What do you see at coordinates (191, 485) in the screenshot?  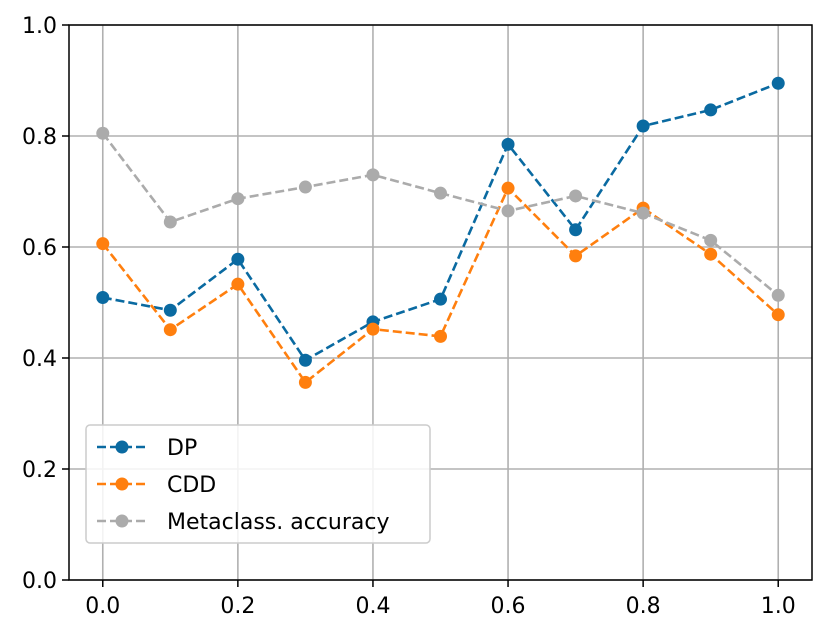 I see `legend-label: CDD` at bounding box center [191, 485].